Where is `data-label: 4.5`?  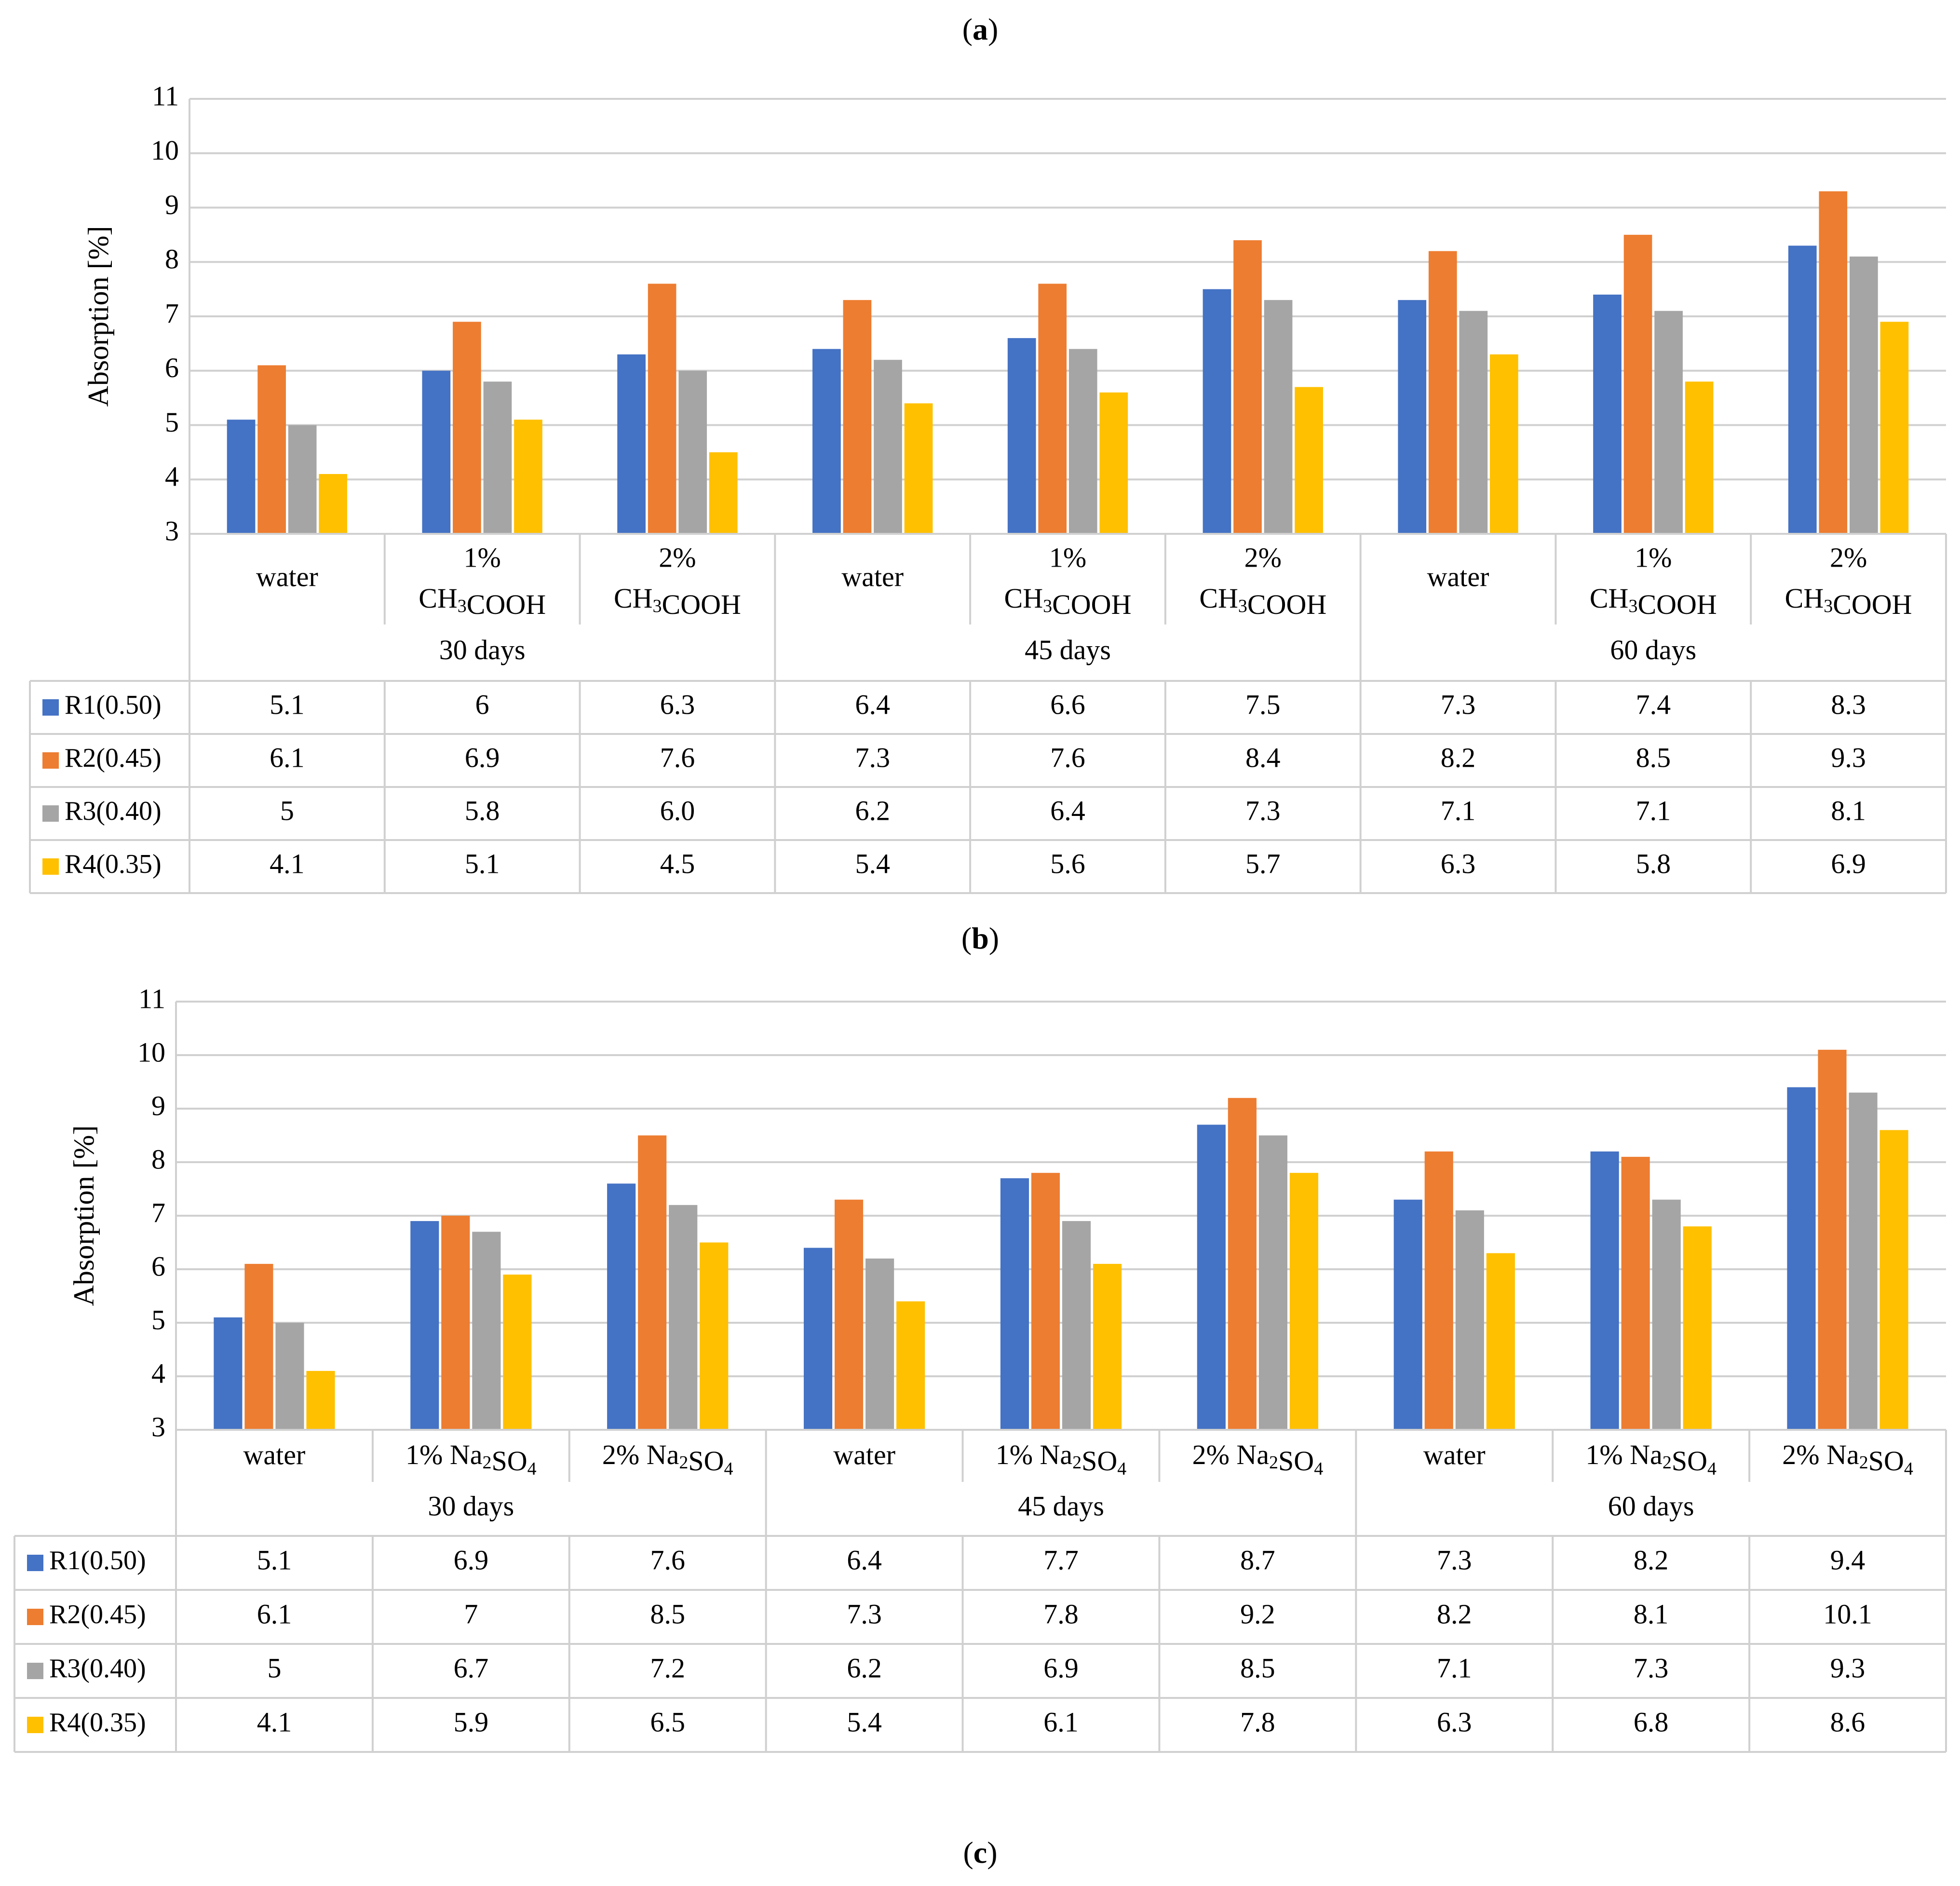
data-label: 4.5 is located at coordinates (677, 863).